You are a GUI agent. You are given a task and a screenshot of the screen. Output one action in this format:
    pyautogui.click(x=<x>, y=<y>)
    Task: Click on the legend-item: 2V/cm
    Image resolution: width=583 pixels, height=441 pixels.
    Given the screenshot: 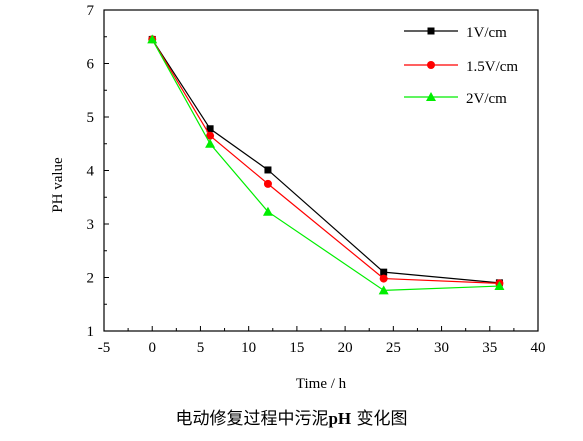 What is the action you would take?
    pyautogui.click(x=455, y=99)
    